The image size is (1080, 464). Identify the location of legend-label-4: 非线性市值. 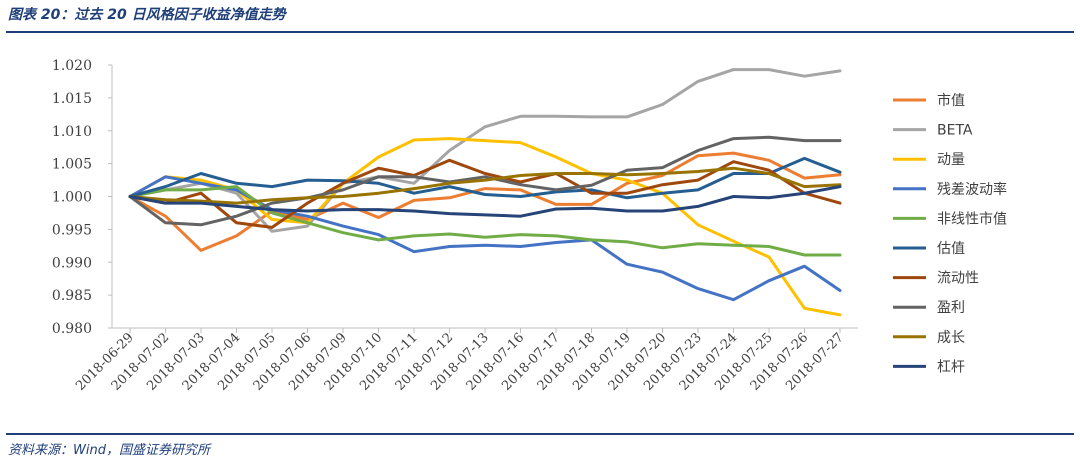
(972, 218).